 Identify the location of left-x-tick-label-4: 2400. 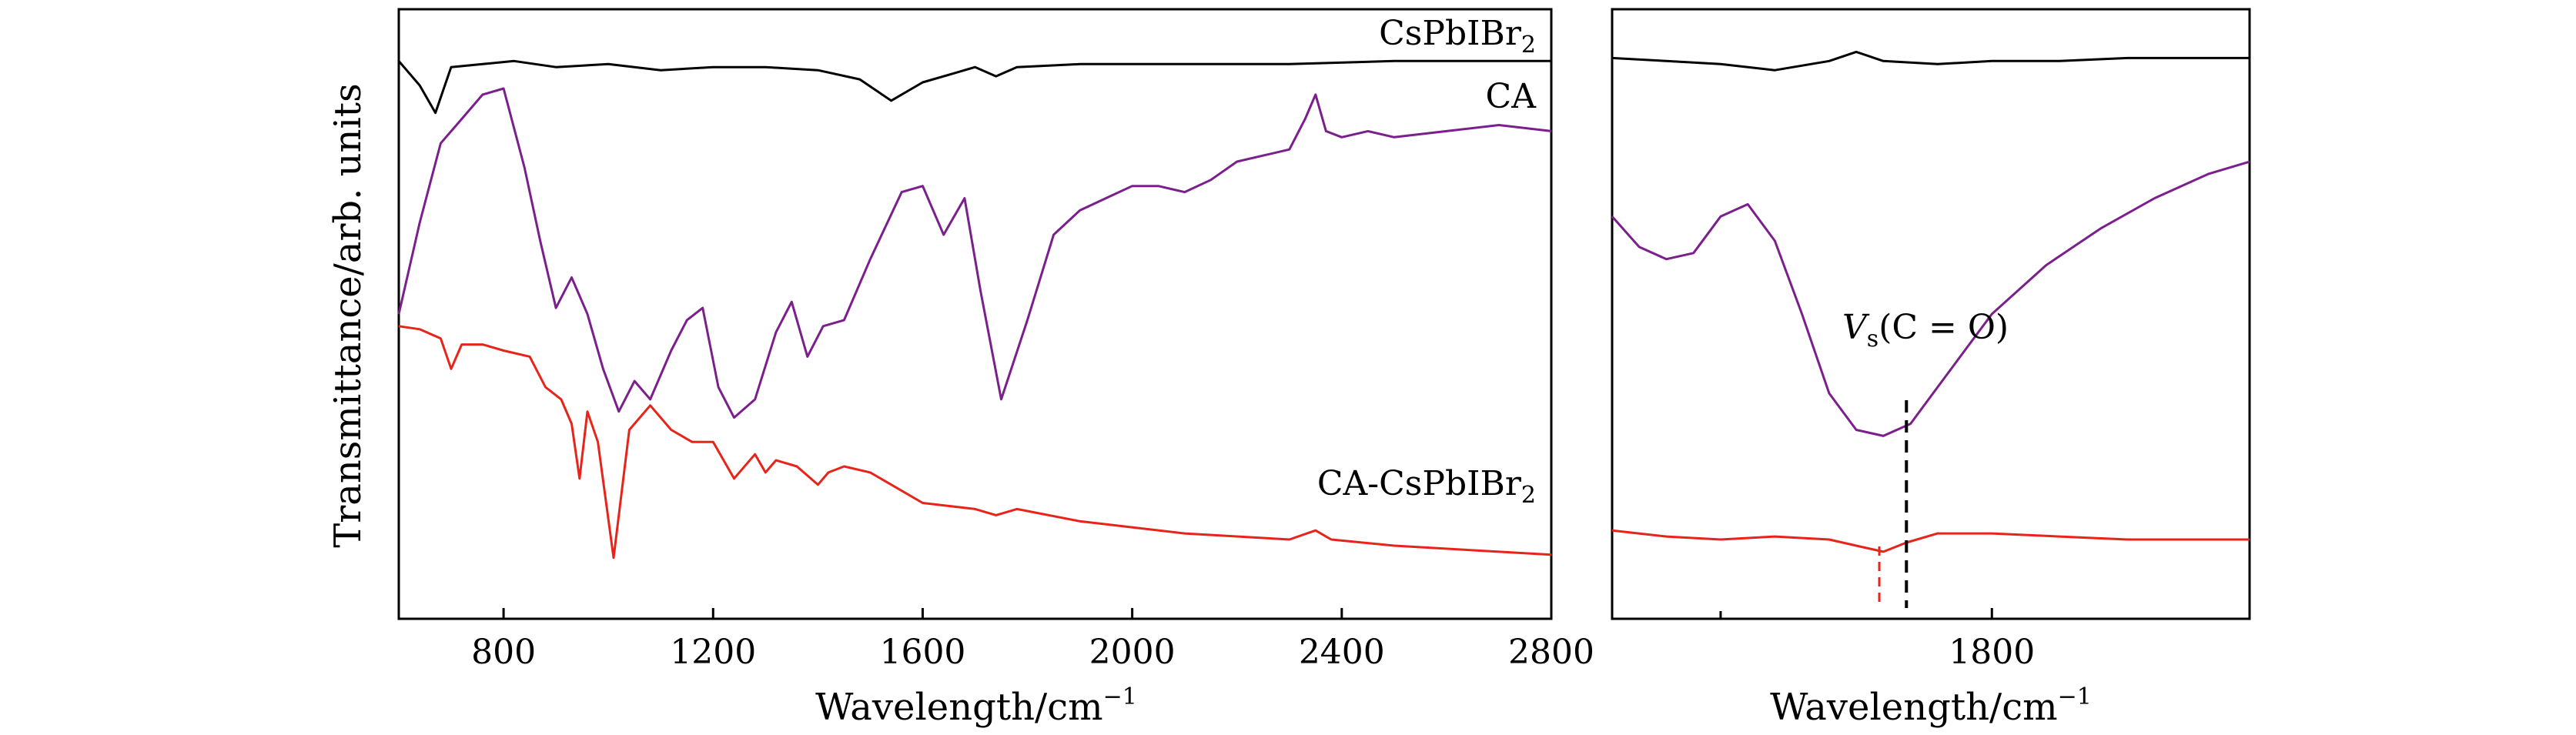
(1342, 652).